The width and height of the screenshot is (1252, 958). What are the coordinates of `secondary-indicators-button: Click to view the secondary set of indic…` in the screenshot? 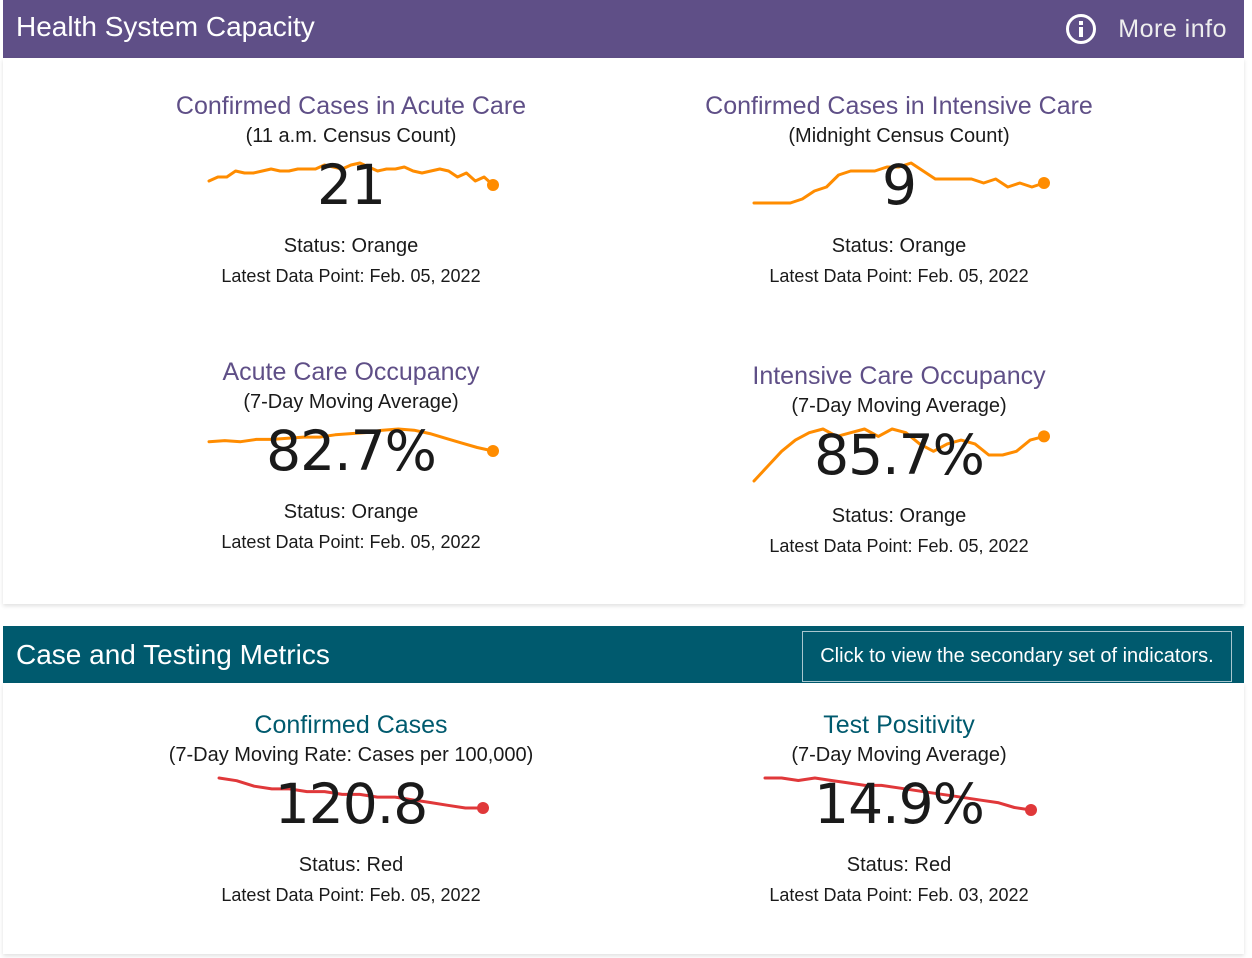 It's located at (1017, 656).